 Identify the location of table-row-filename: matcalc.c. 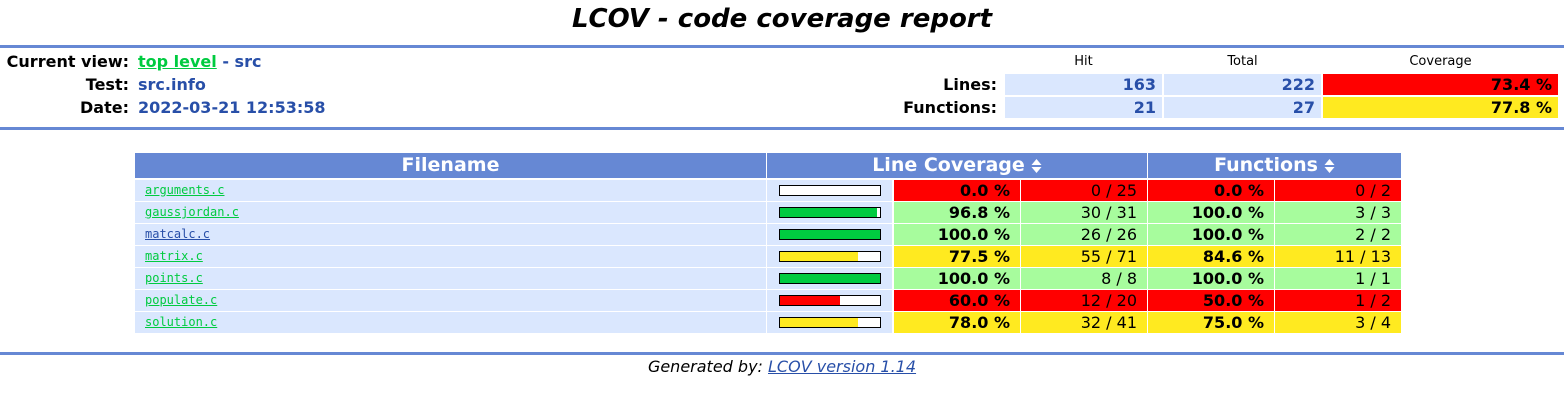
(450, 234).